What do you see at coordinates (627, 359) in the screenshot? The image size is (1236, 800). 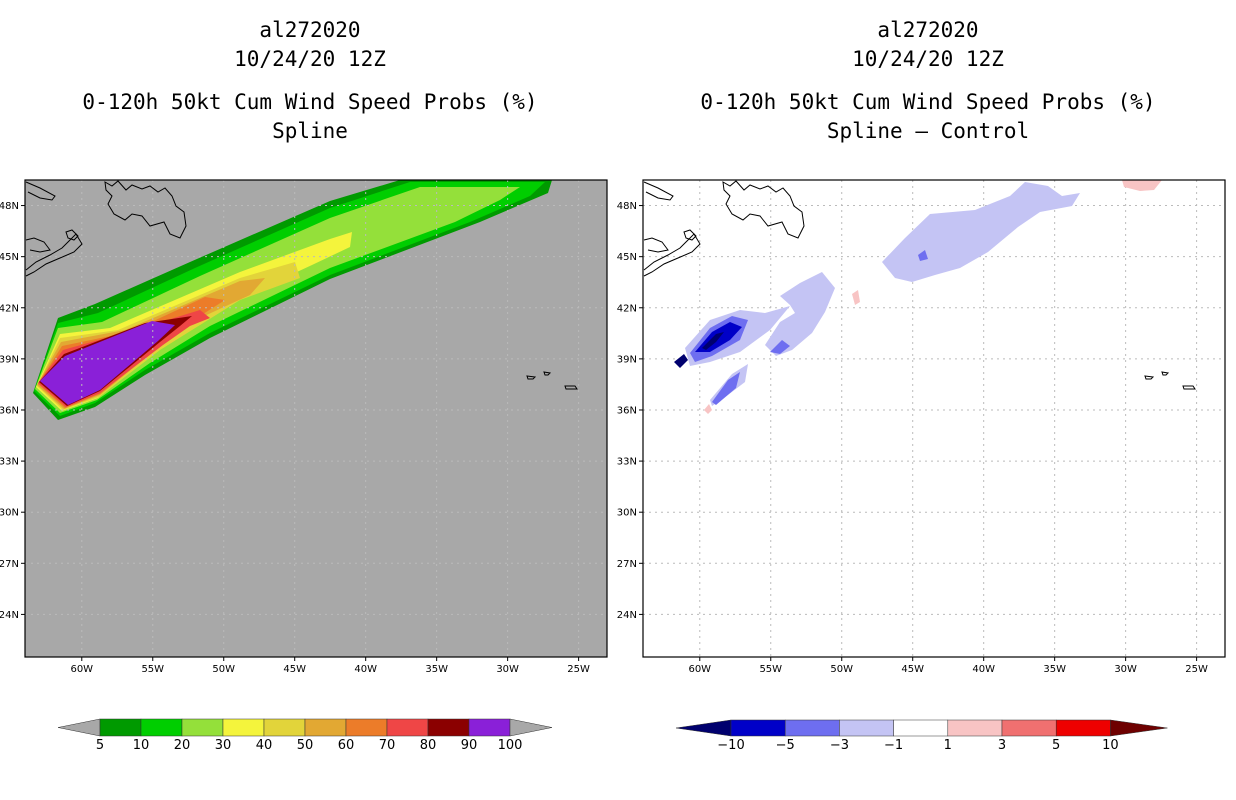 I see `lat-label: 39N` at bounding box center [627, 359].